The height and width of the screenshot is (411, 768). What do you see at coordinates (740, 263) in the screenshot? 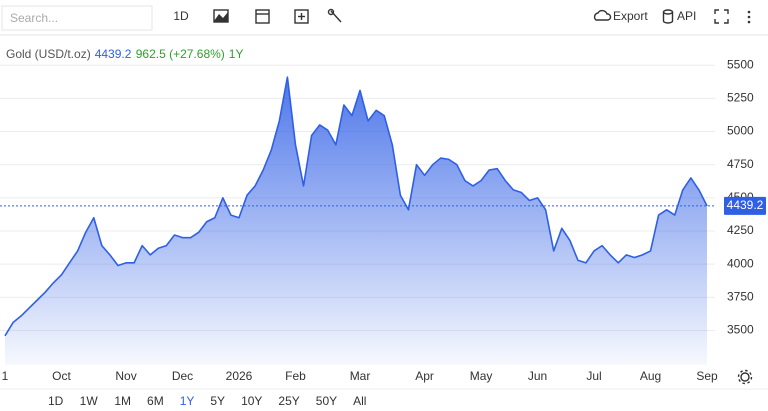
I see `y-tick-label: 4000` at bounding box center [740, 263].